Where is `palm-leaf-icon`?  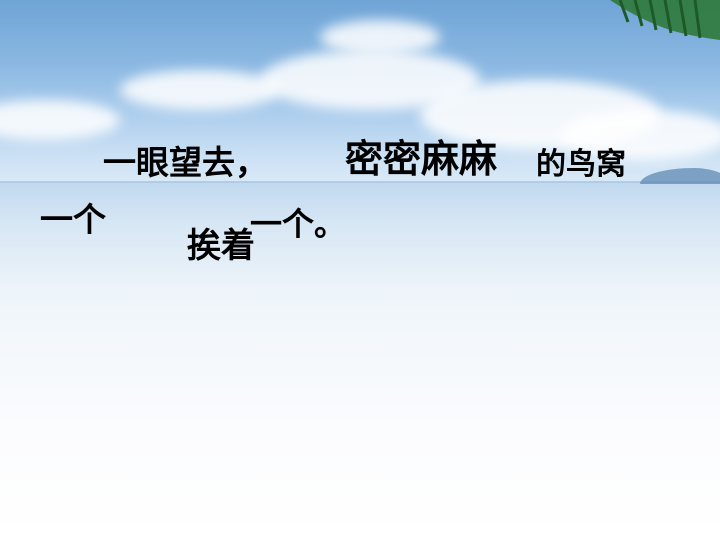 palm-leaf-icon is located at coordinates (665, 20).